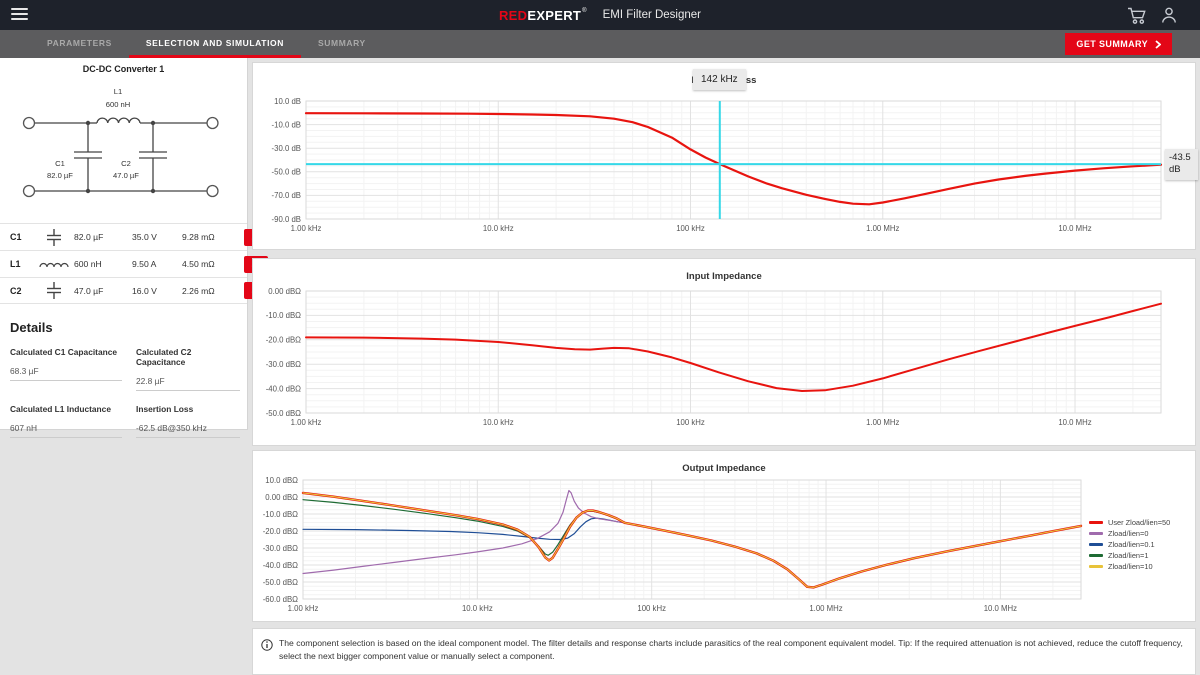 Image resolution: width=1200 pixels, height=675 pixels. Describe the element at coordinates (60, 163) in the screenshot. I see `c1-ref-label: C1` at that location.